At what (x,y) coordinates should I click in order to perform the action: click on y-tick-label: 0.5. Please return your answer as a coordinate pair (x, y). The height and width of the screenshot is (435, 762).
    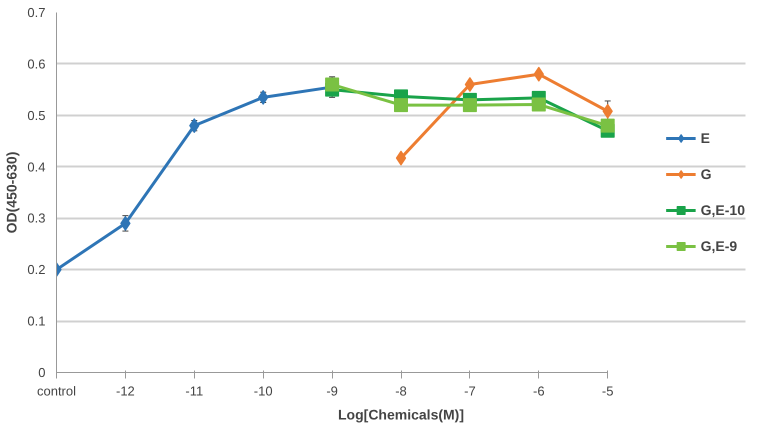
    Looking at the image, I should click on (36, 115).